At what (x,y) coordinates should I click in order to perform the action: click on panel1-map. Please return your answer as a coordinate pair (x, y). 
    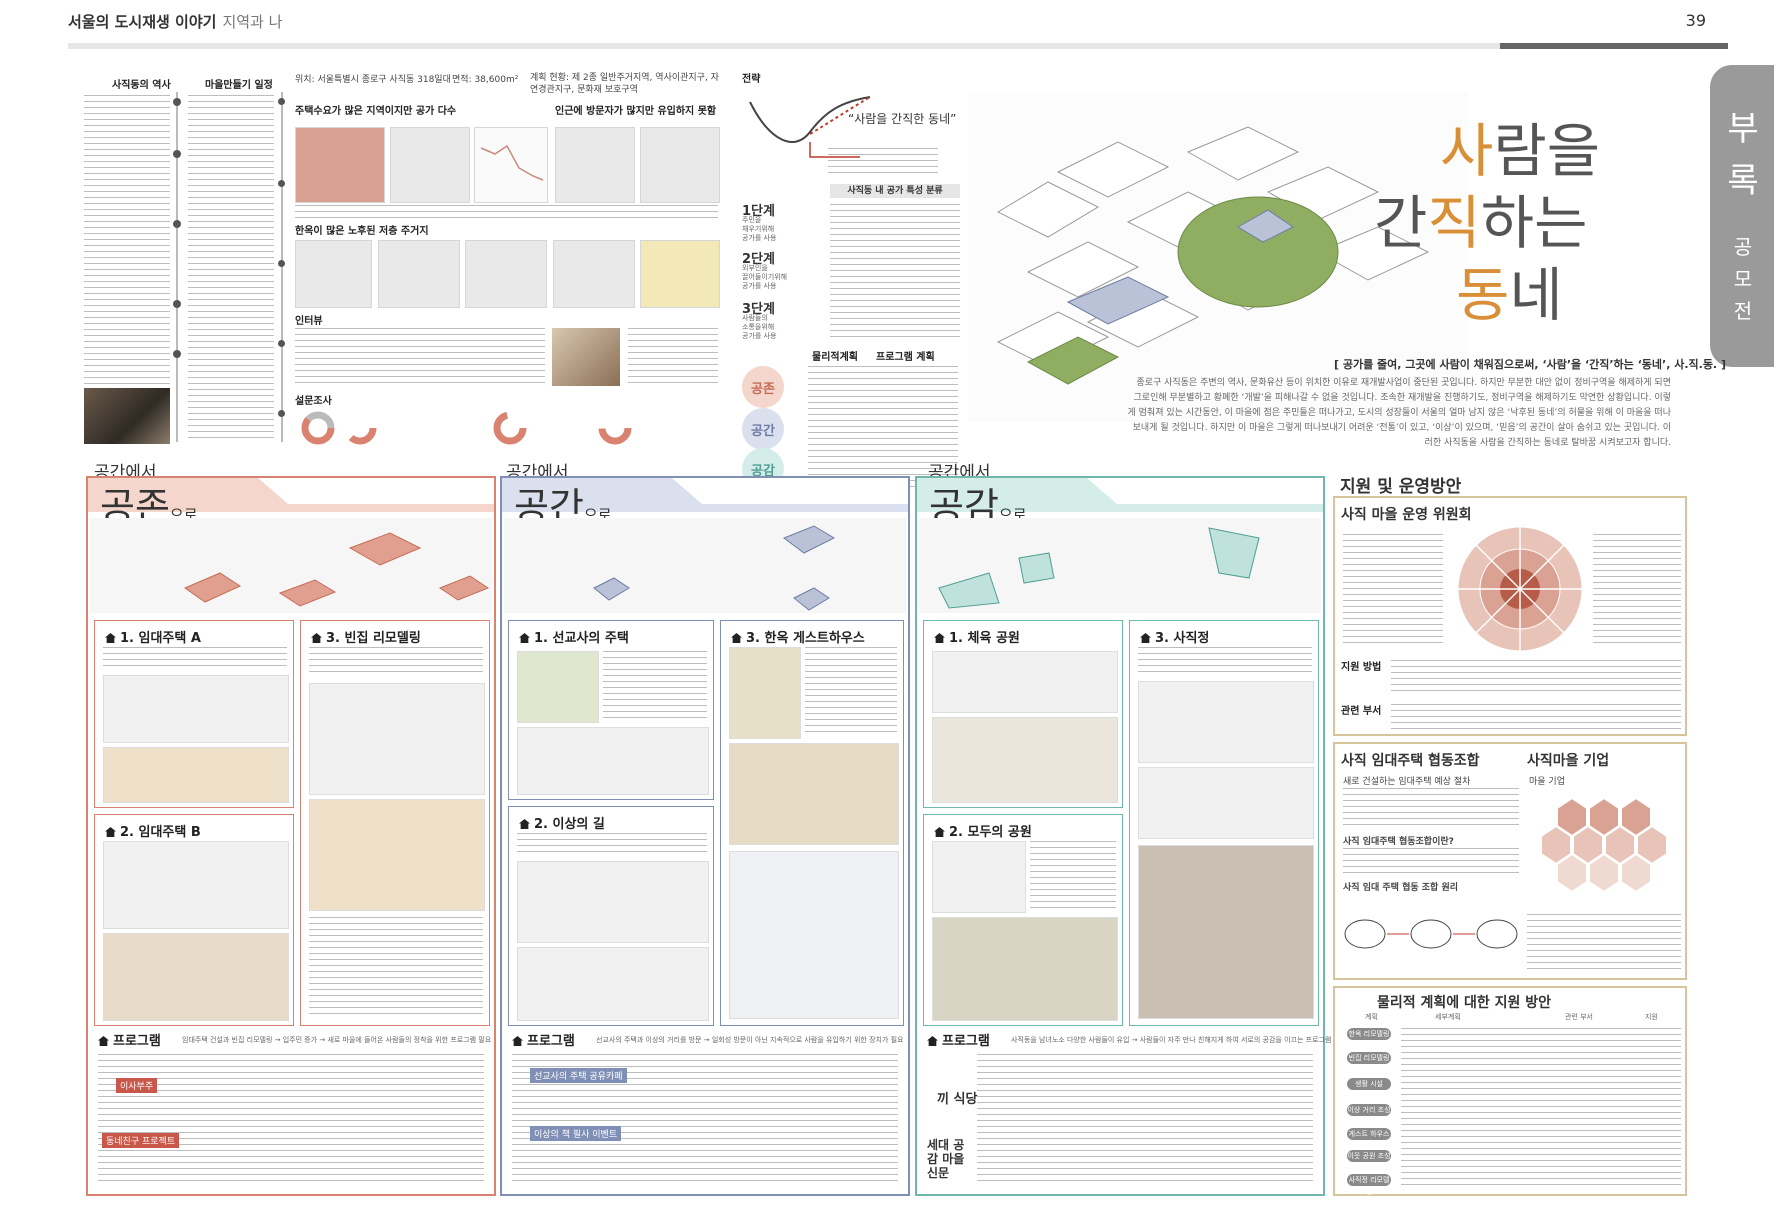
    Looking at the image, I should click on (291, 565).